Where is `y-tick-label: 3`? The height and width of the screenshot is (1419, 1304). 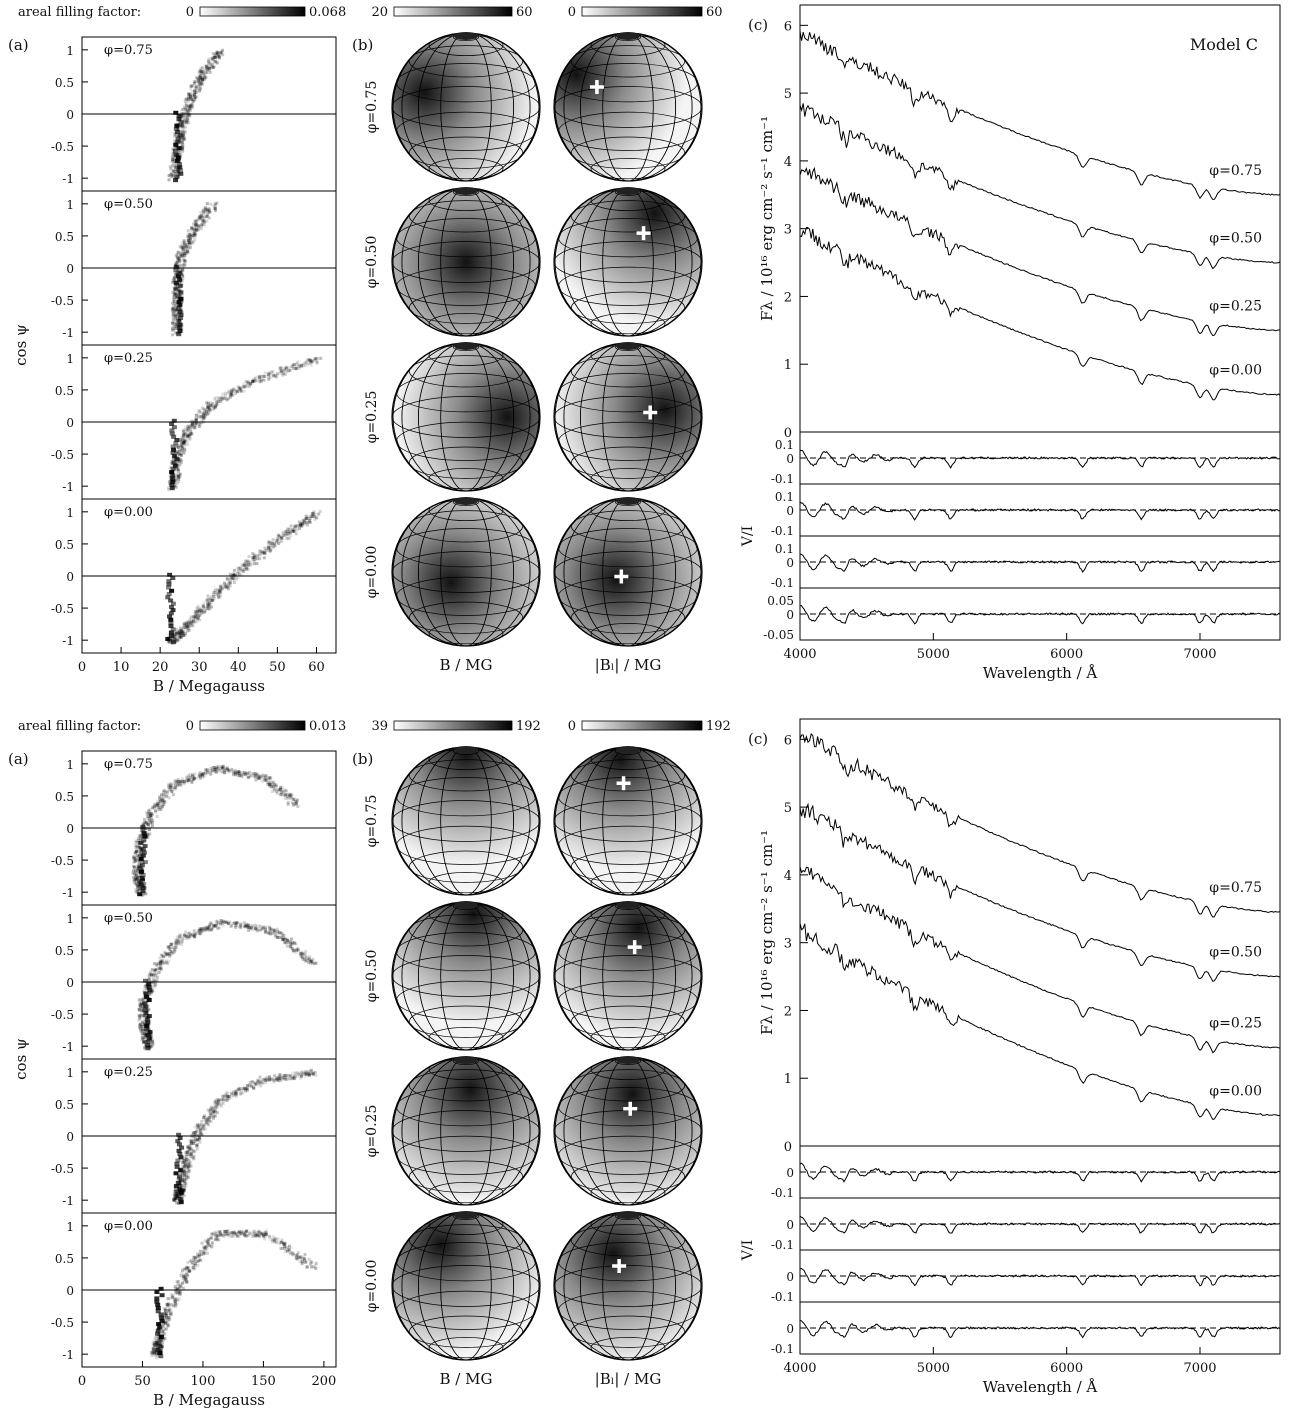 y-tick-label: 3 is located at coordinates (788, 944).